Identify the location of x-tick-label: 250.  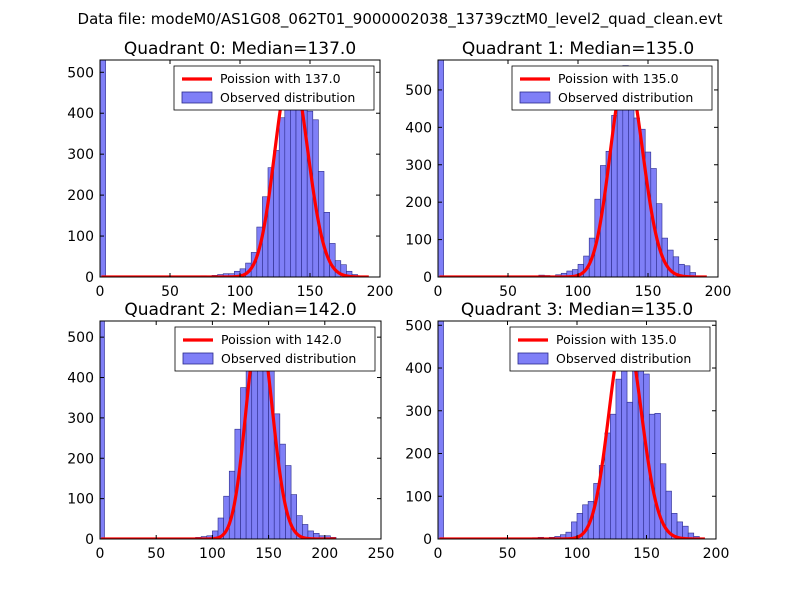
(381, 554).